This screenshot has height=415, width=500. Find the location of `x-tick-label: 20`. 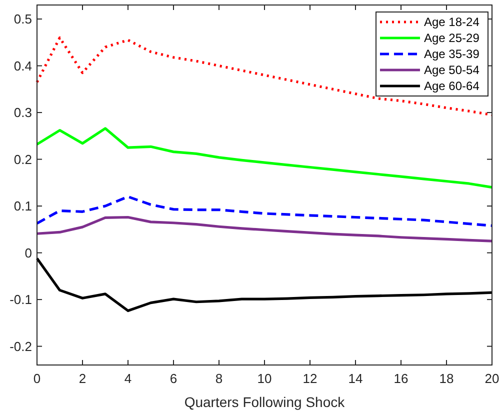

x-tick-label: 20 is located at coordinates (492, 378).